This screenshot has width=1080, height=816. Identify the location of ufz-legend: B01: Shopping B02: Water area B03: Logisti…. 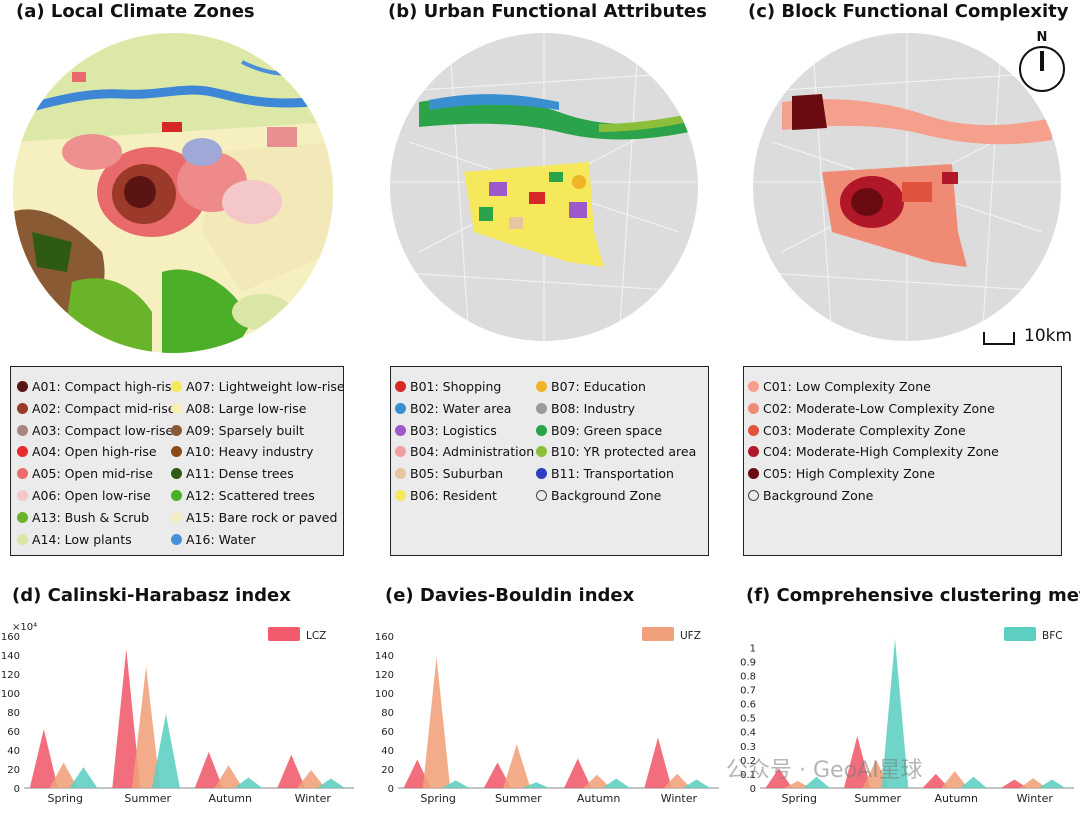
(549, 461).